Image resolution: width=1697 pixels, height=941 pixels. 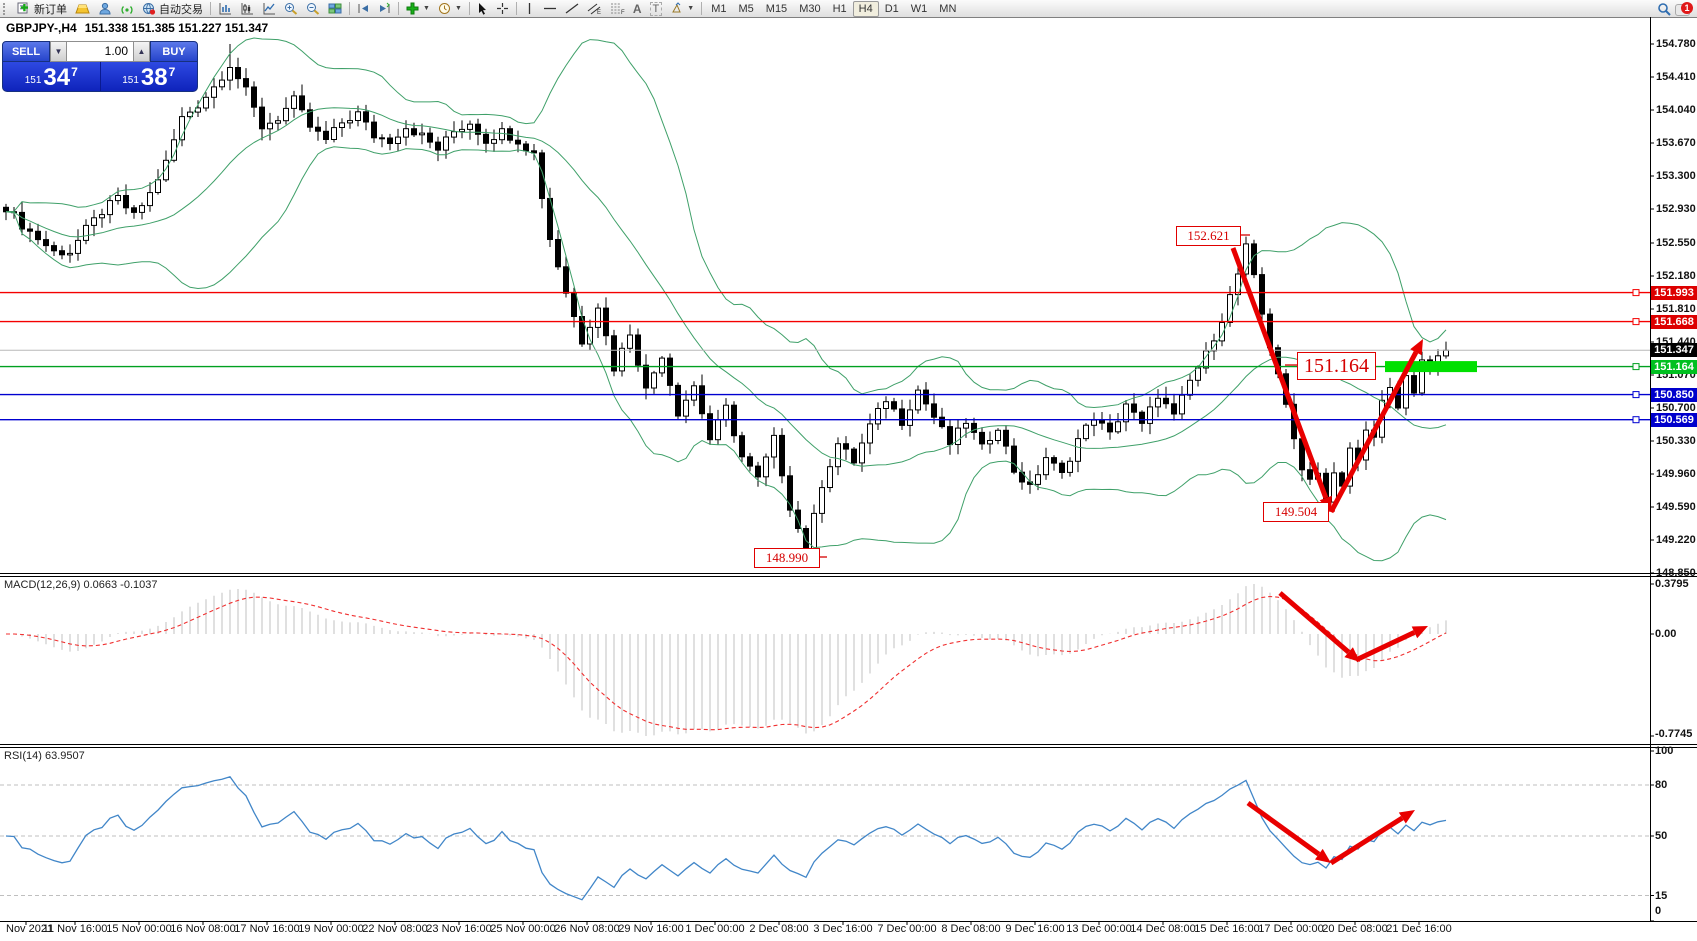 What do you see at coordinates (1296, 512) in the screenshot?
I see `price-annotation: 149.504` at bounding box center [1296, 512].